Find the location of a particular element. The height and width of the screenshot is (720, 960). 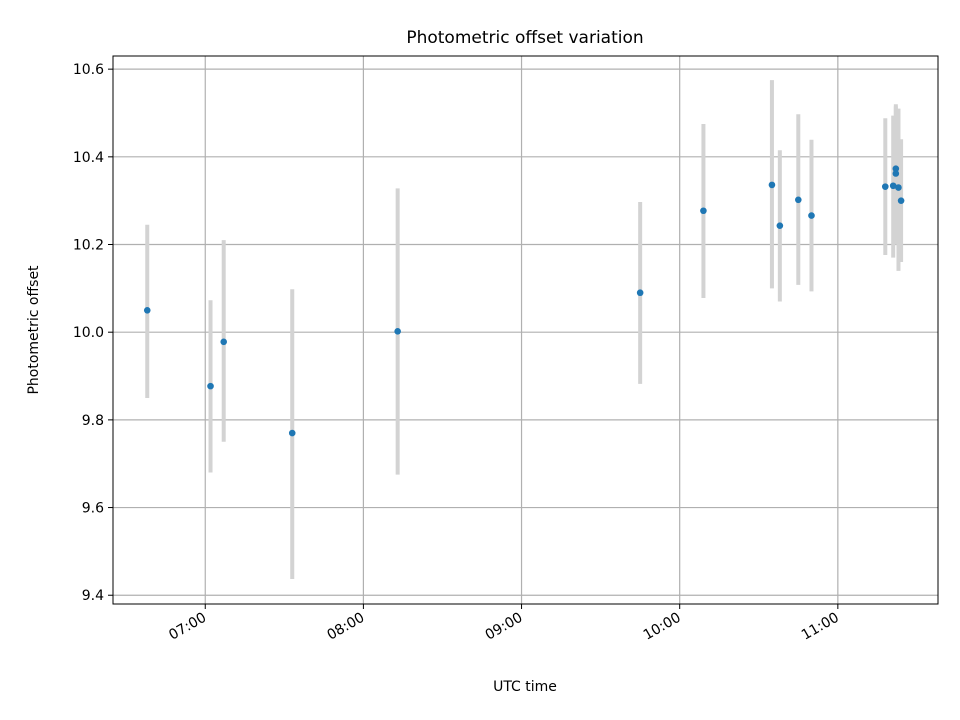

y-axis-ticks: 9.4 9.6 9.8 10.0 10.2 10.4 10.6 is located at coordinates (93, 333).